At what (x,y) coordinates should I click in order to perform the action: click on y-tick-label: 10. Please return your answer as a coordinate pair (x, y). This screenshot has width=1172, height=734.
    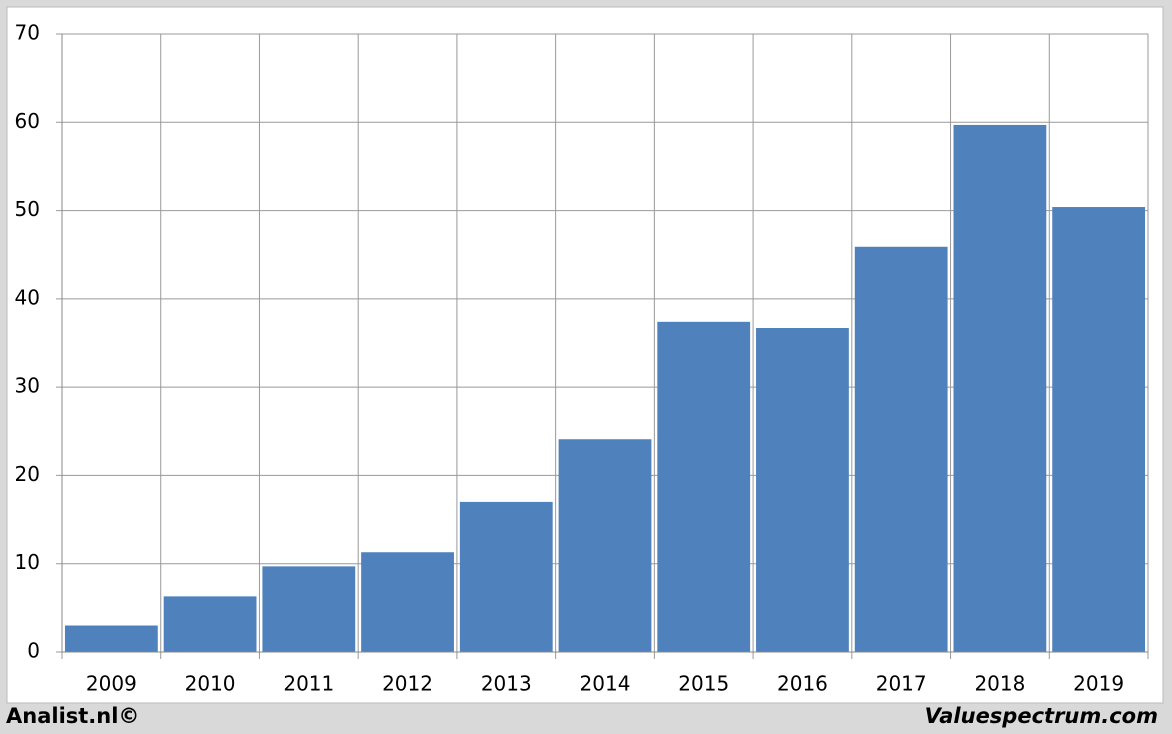
    Looking at the image, I should click on (27, 562).